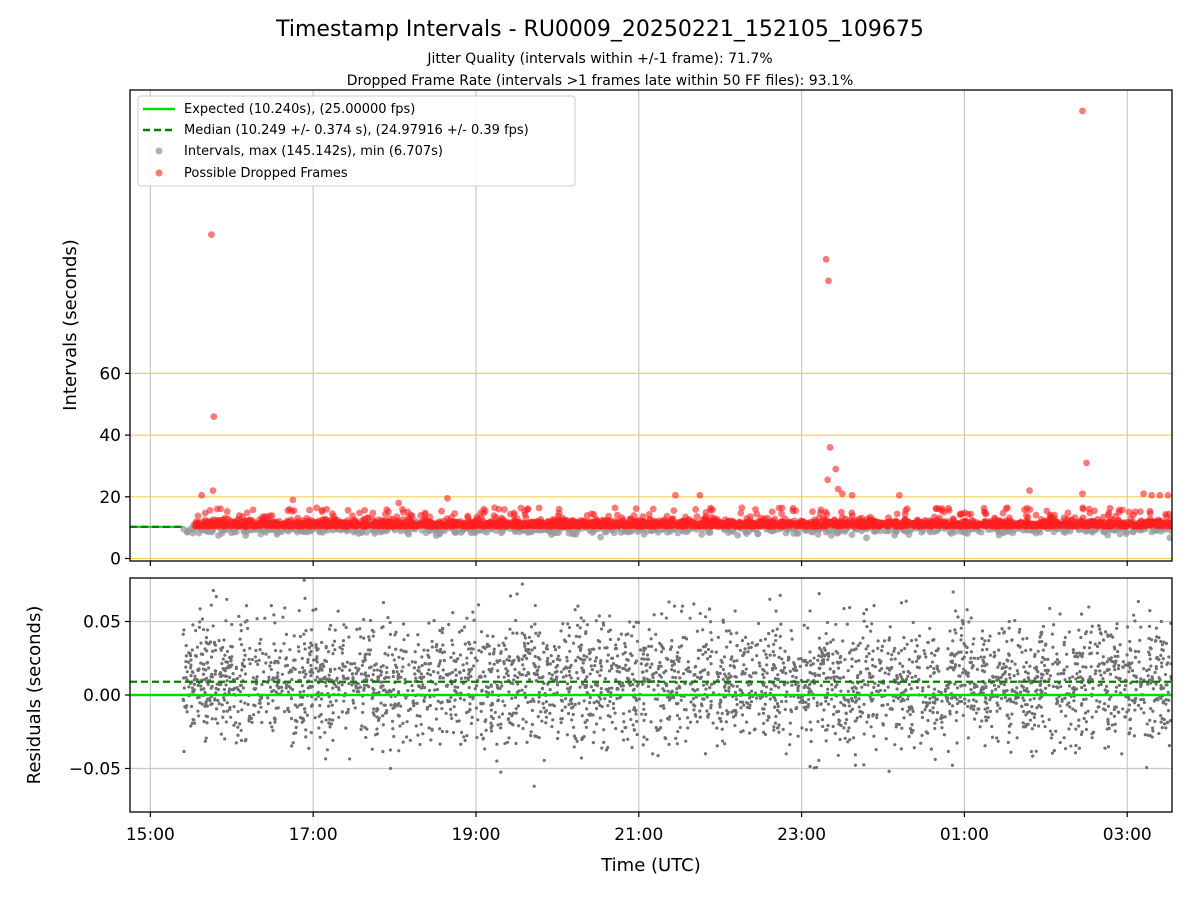 The width and height of the screenshot is (1200, 900). I want to click on intervals-x-ticks, so click(638, 563).